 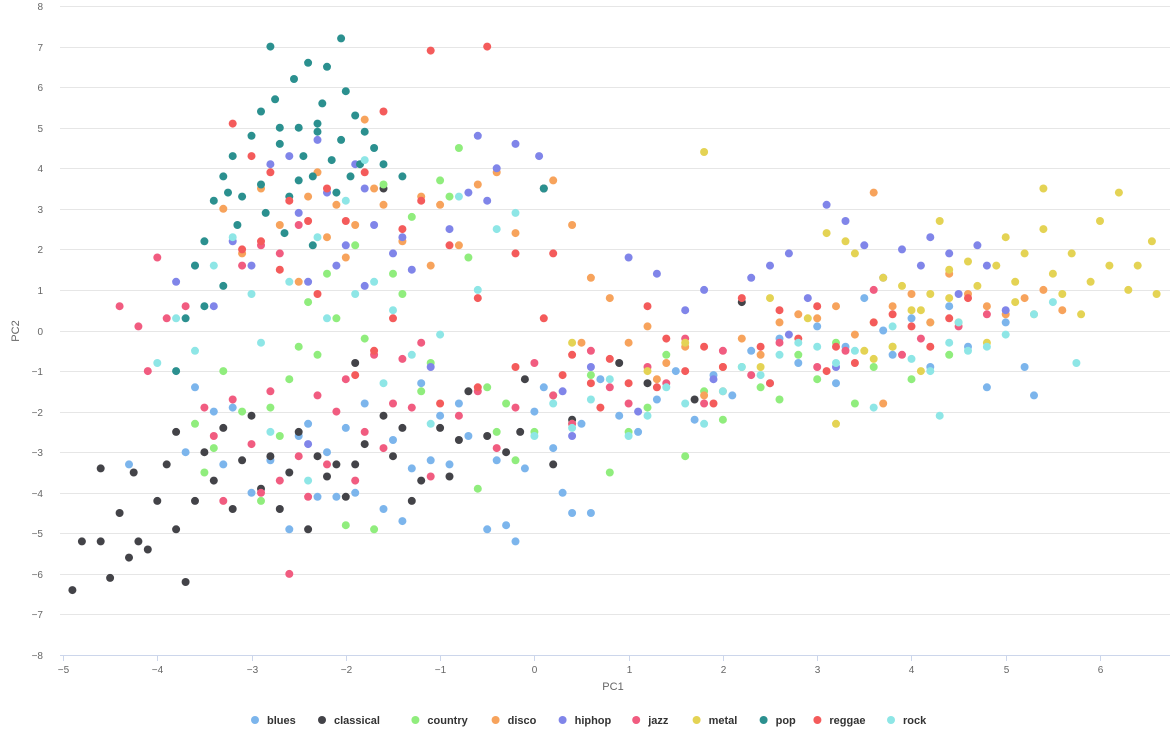 What do you see at coordinates (440, 721) in the screenshot?
I see `legend-item-country: country` at bounding box center [440, 721].